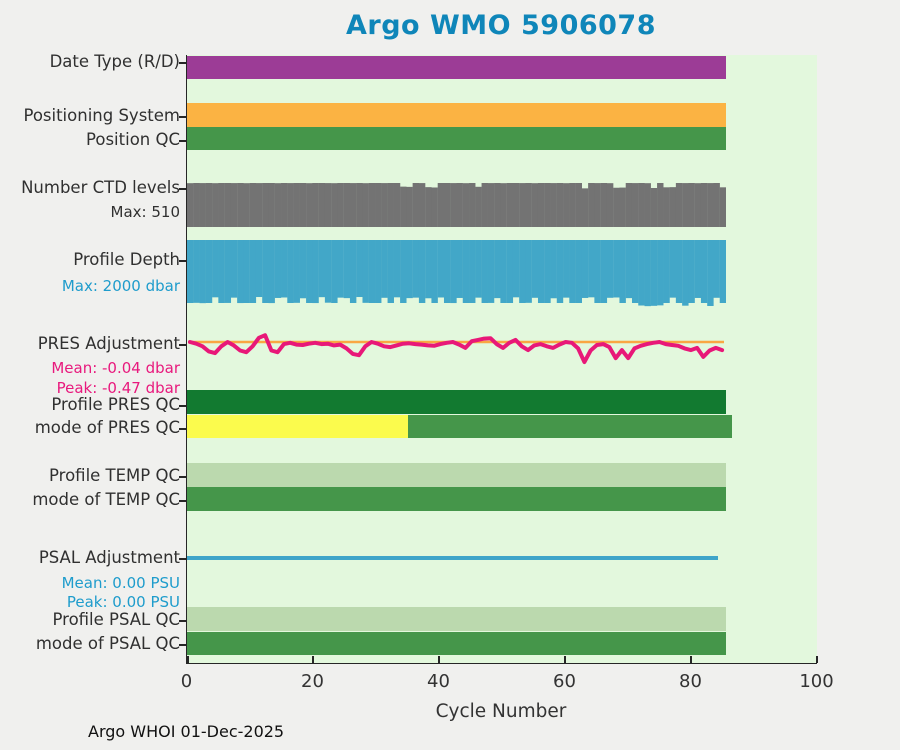  Describe the element at coordinates (438, 681) in the screenshot. I see `x-tick-label: 40` at that location.